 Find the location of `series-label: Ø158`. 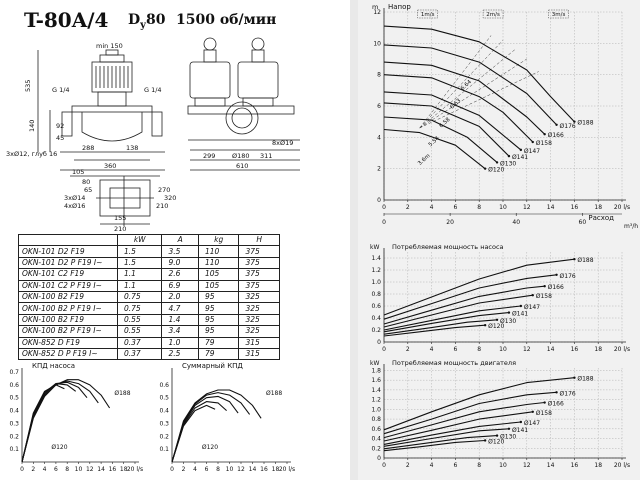

series-label: Ø158 is located at coordinates (544, 296).